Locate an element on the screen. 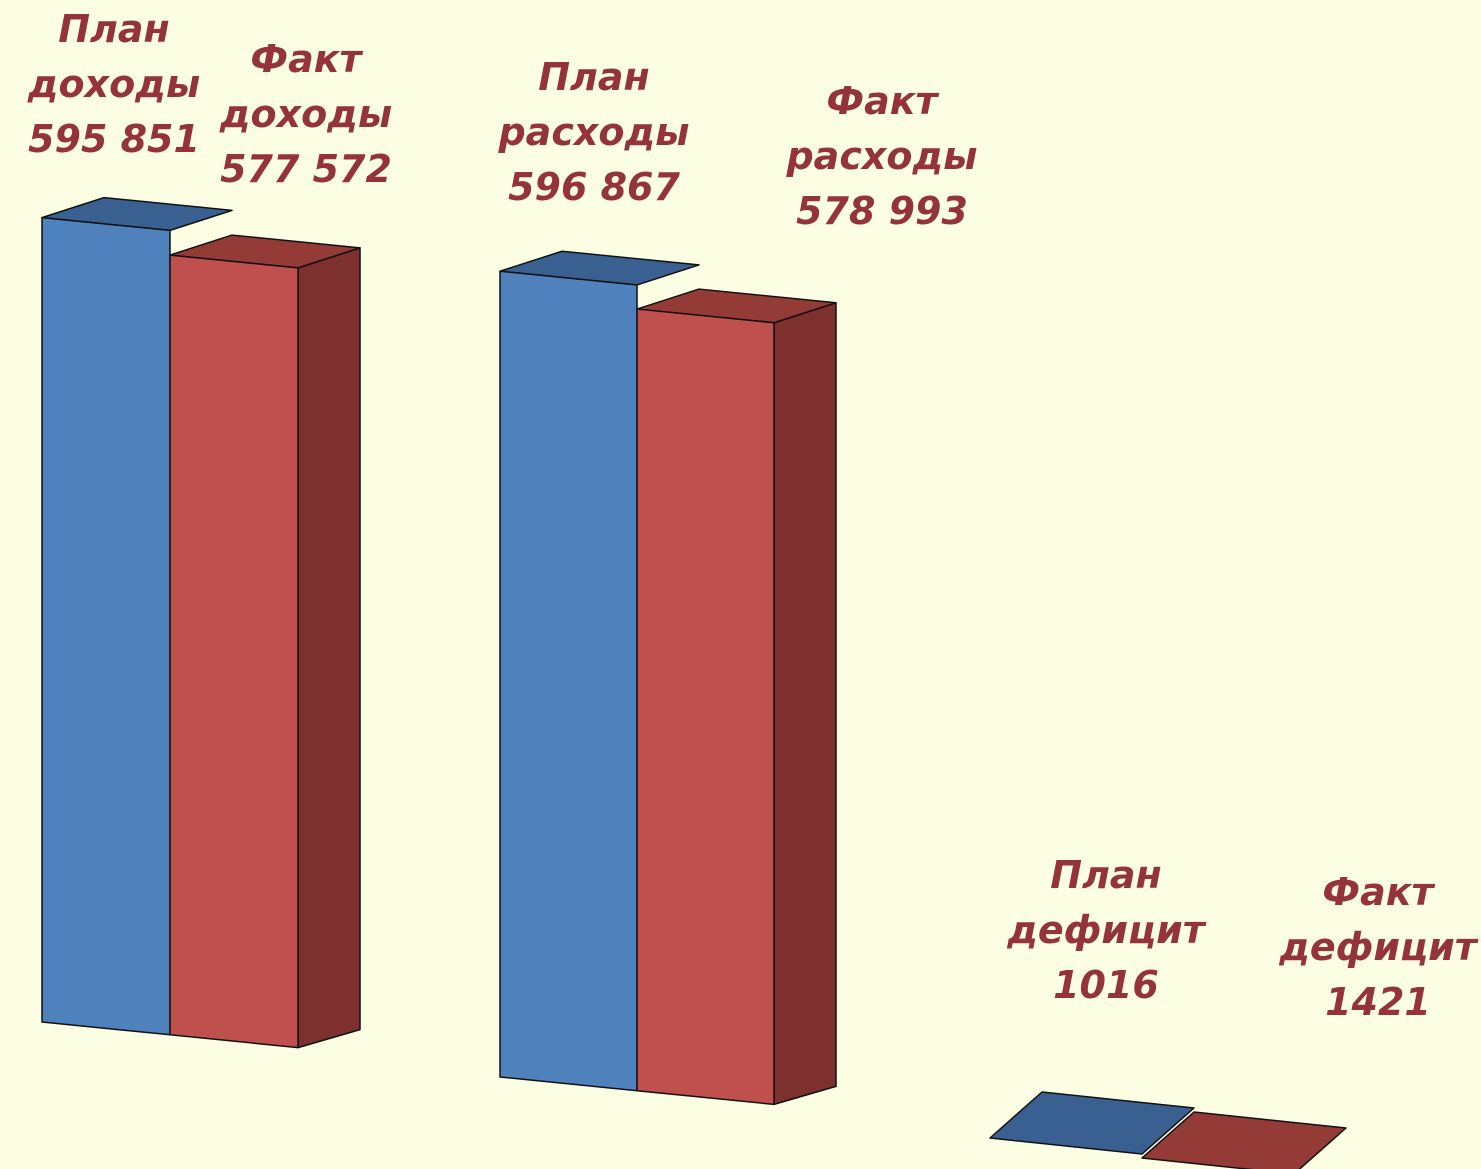  data-label-line: 578 993 is located at coordinates (882, 211).